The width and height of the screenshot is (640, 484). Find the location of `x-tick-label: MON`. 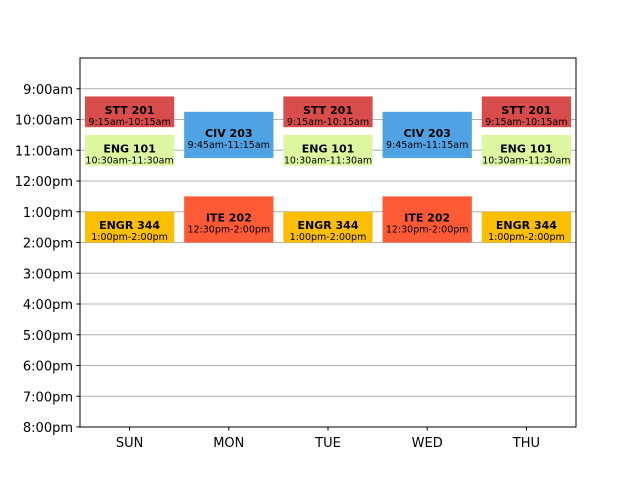

x-tick-label: MON is located at coordinates (228, 443).